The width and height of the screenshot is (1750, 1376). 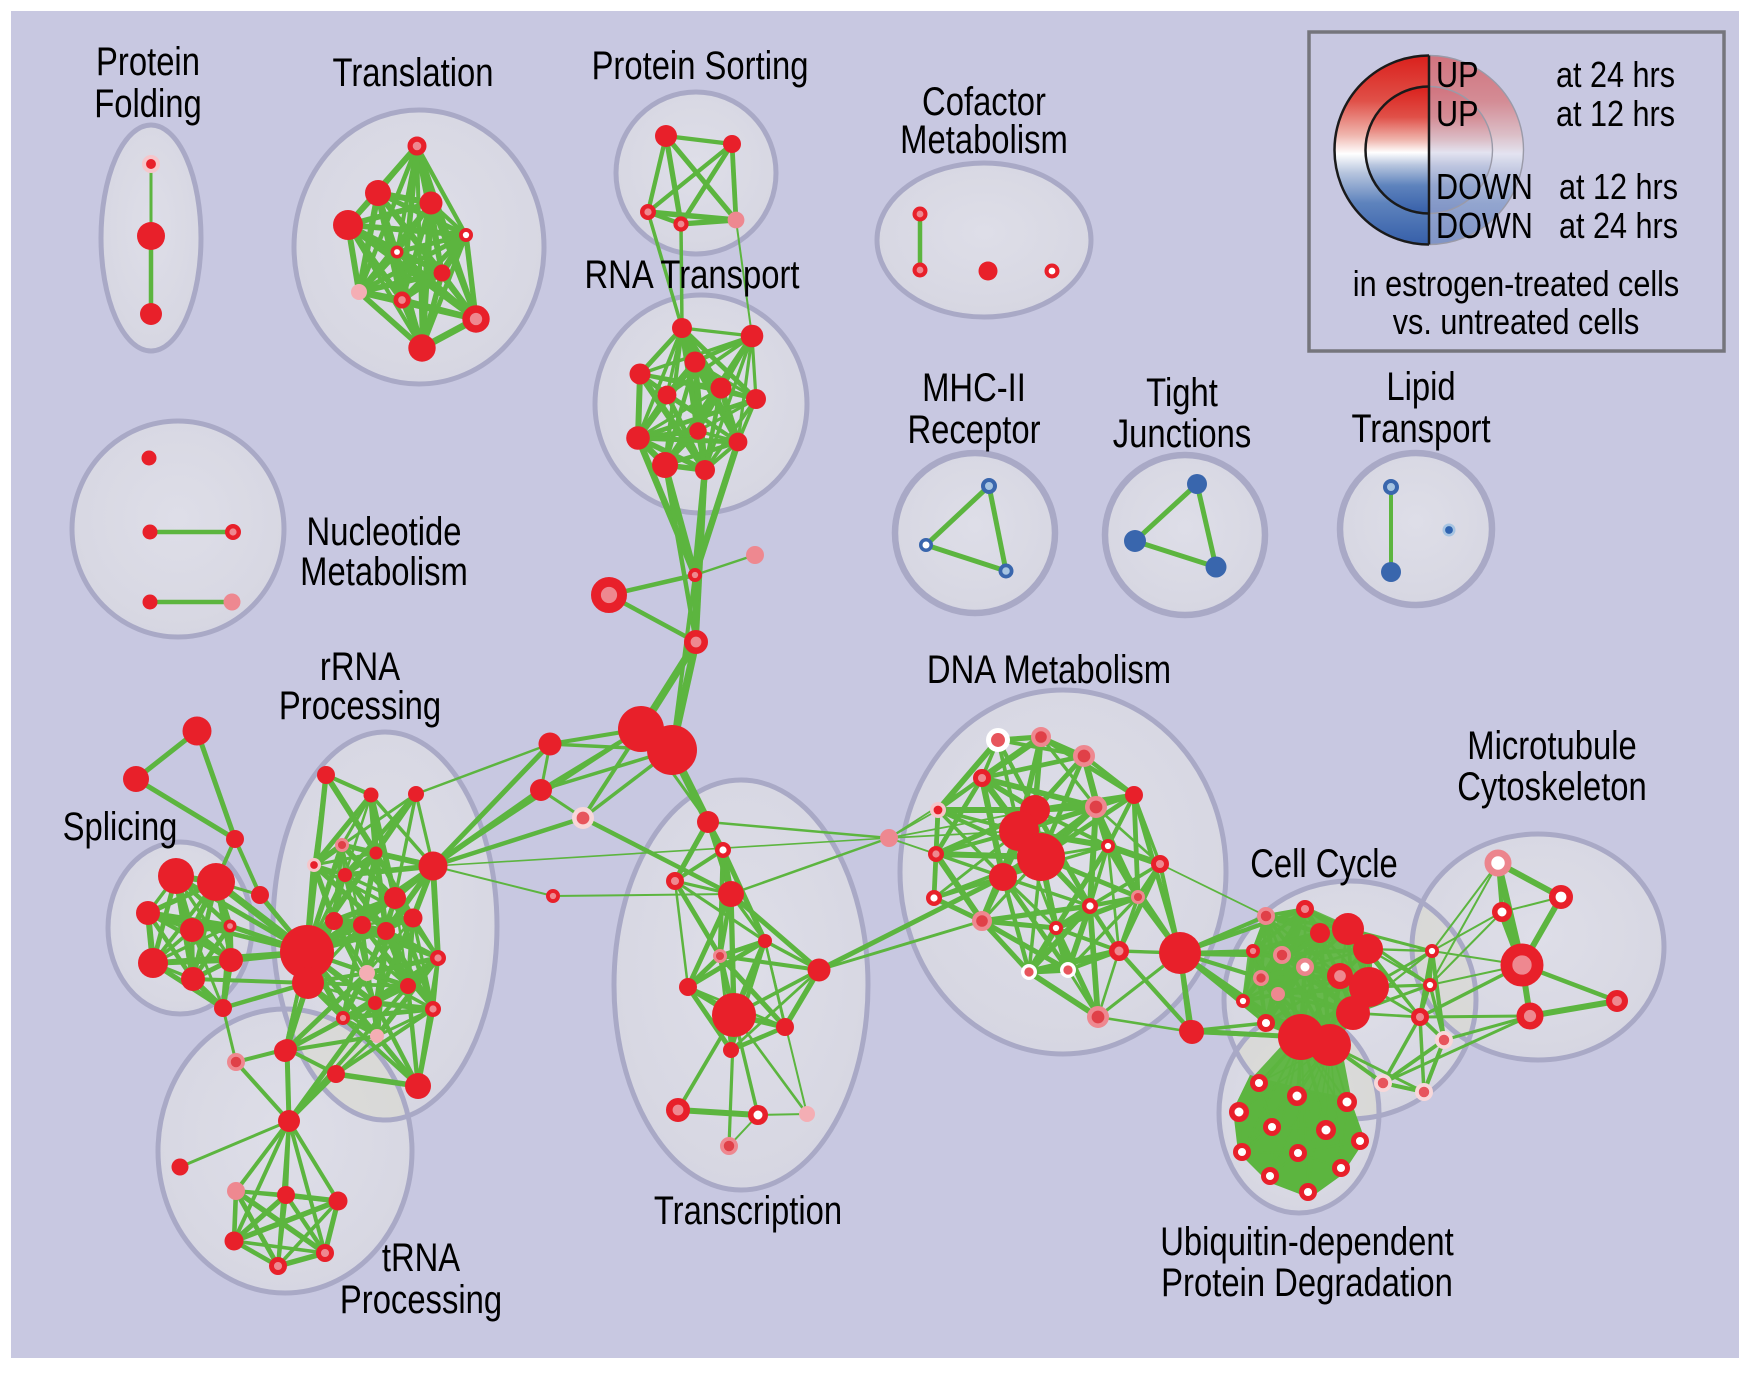 What do you see at coordinates (1182, 392) in the screenshot?
I see `svg-text: Tight` at bounding box center [1182, 392].